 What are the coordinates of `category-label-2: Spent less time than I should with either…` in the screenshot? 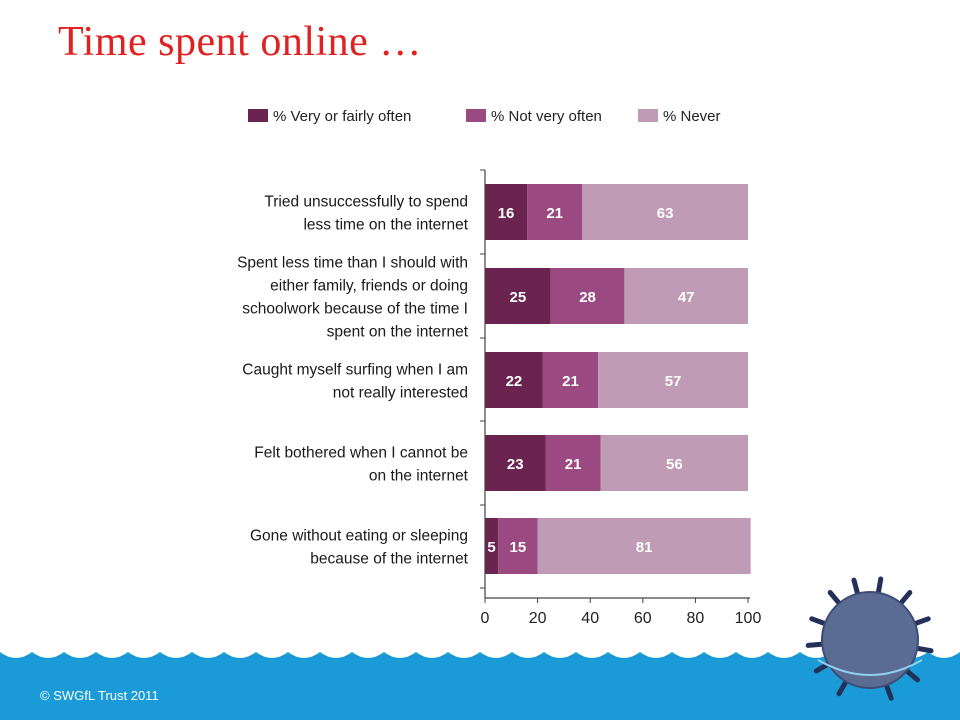 It's located at (353, 298).